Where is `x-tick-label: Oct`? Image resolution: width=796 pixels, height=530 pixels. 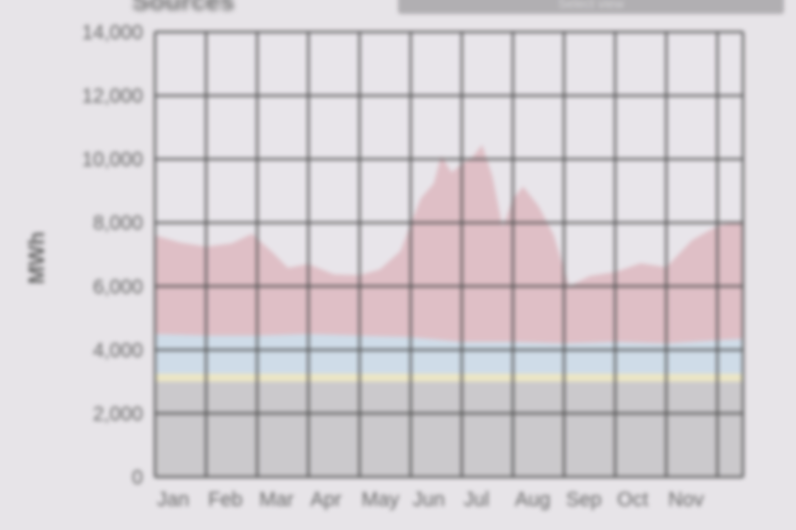
x-tick-label: Oct is located at coordinates (633, 500).